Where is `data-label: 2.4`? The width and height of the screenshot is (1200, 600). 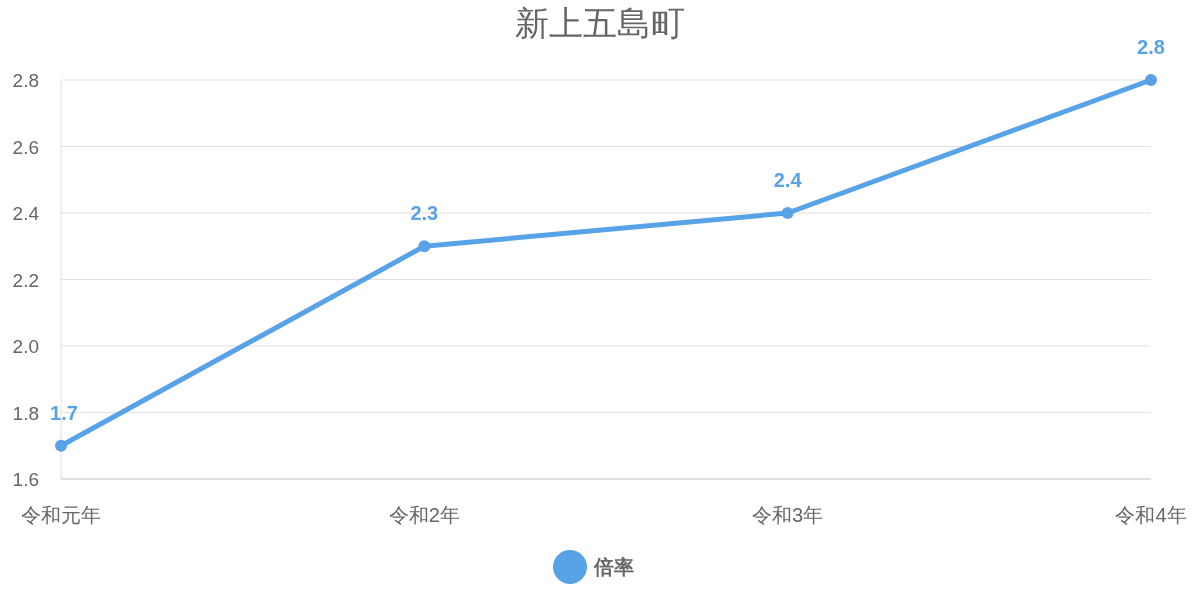 data-label: 2.4 is located at coordinates (788, 180).